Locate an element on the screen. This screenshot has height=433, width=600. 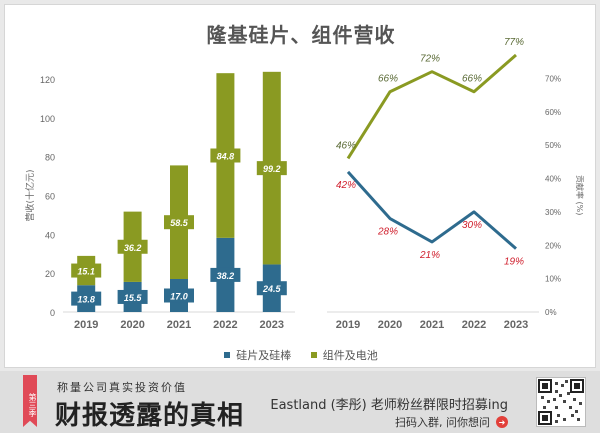
qr-code is located at coordinates (561, 402).